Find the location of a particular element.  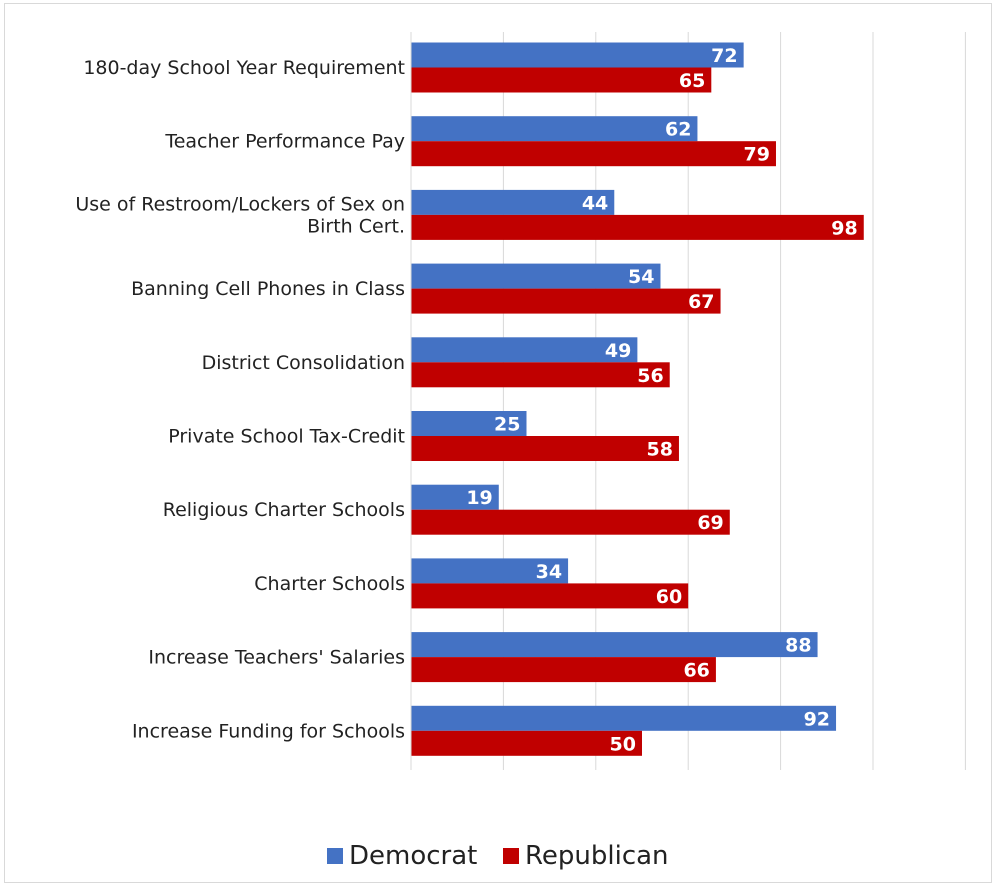

bar-group: 25 58 Private School Tax-Credit is located at coordinates (423, 436).